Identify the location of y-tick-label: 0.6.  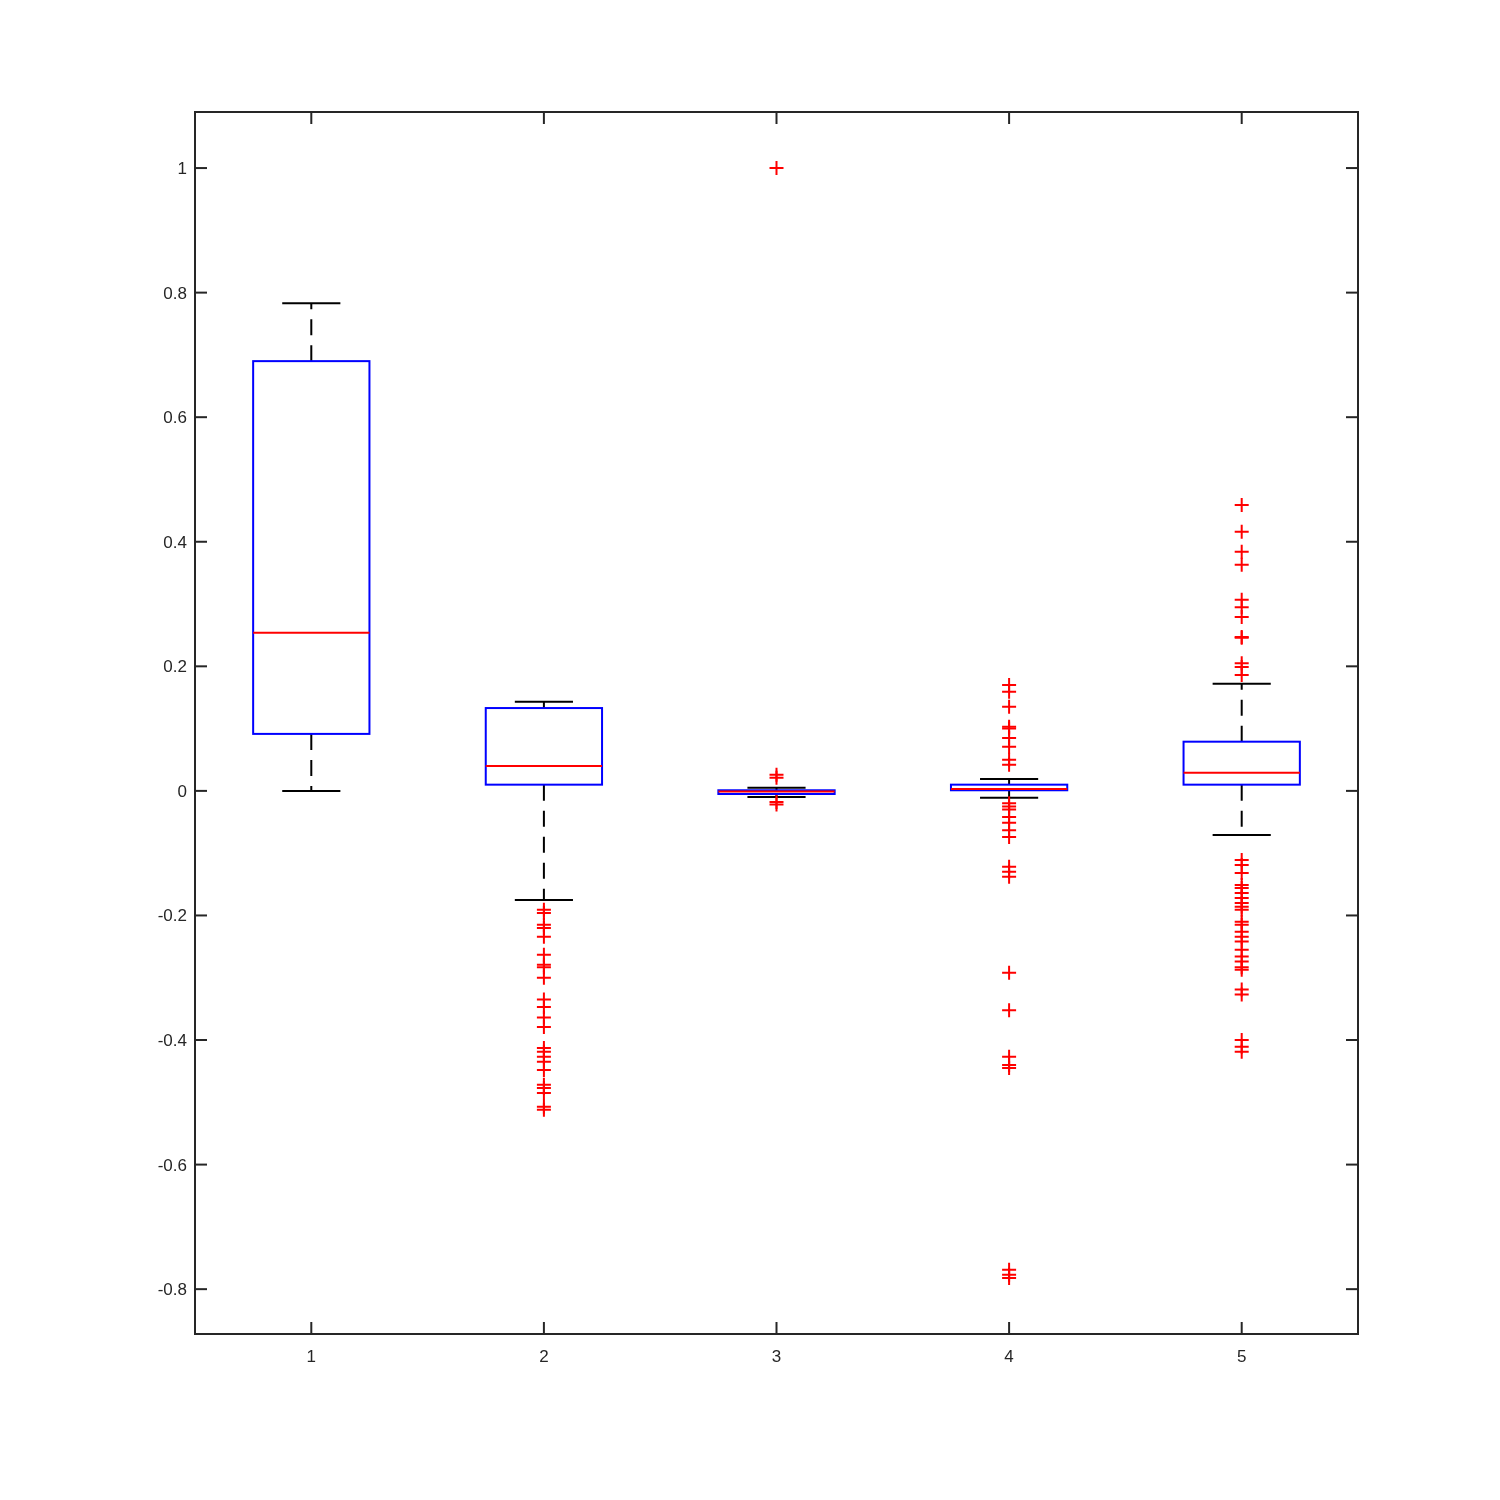
(175, 418).